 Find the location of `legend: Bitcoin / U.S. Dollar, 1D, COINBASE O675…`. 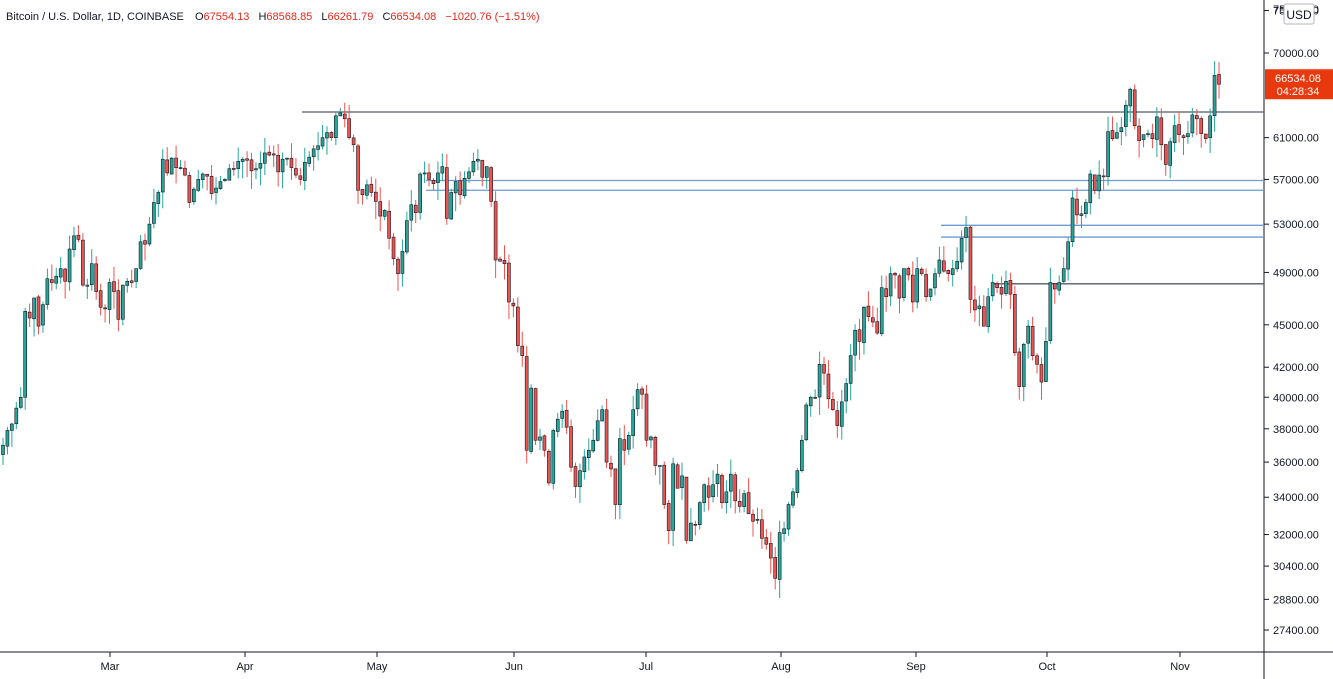

legend: Bitcoin / U.S. Dollar, 1D, COINBASE O675… is located at coordinates (273, 17).